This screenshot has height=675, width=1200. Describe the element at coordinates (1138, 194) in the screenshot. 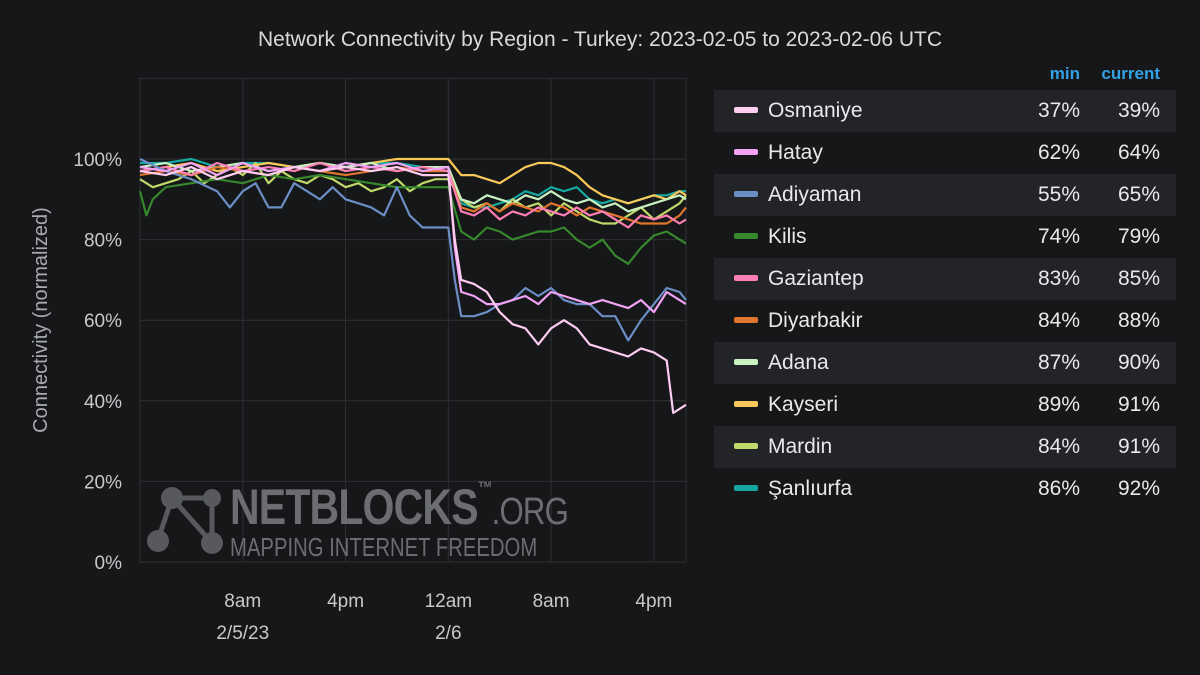

I see `legend-current-value: 65%` at that location.